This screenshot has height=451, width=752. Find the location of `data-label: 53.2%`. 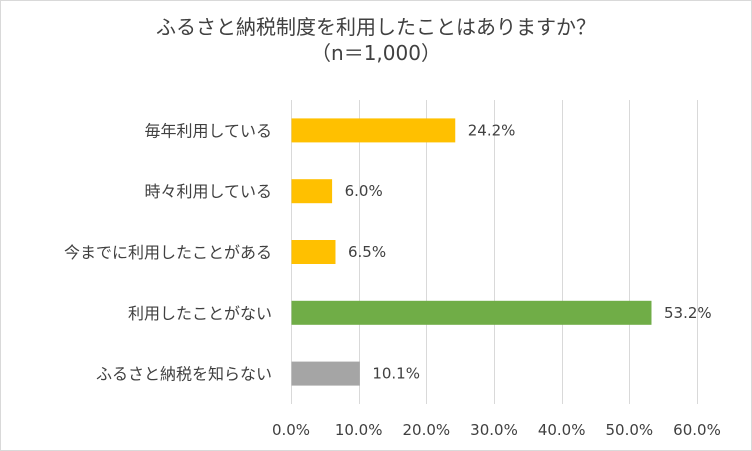

data-label: 53.2% is located at coordinates (688, 313).